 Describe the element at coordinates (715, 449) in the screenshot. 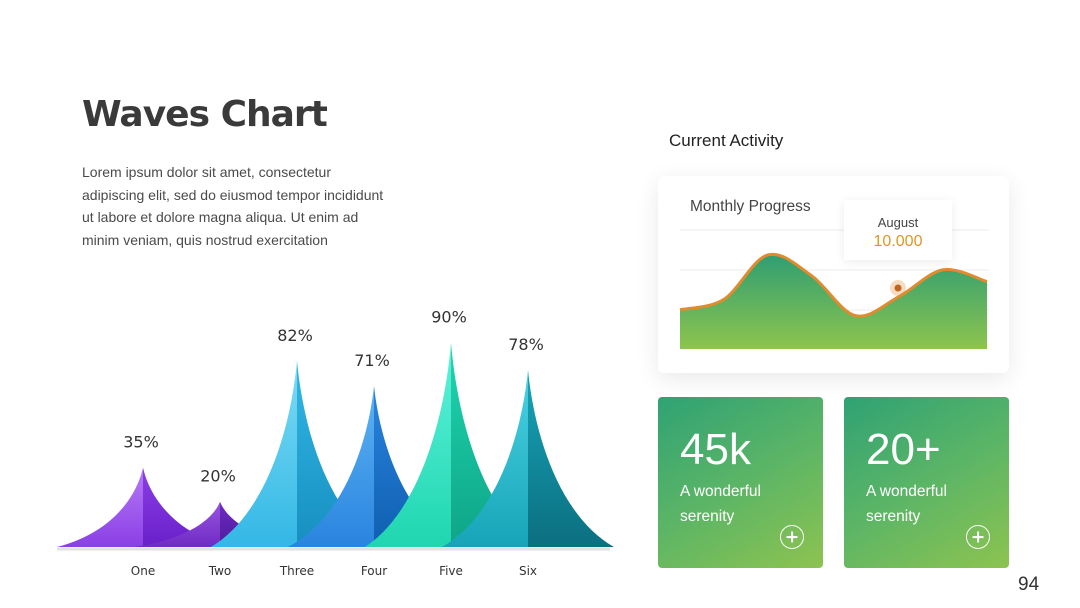

I see `stat-card-value: 45k` at that location.